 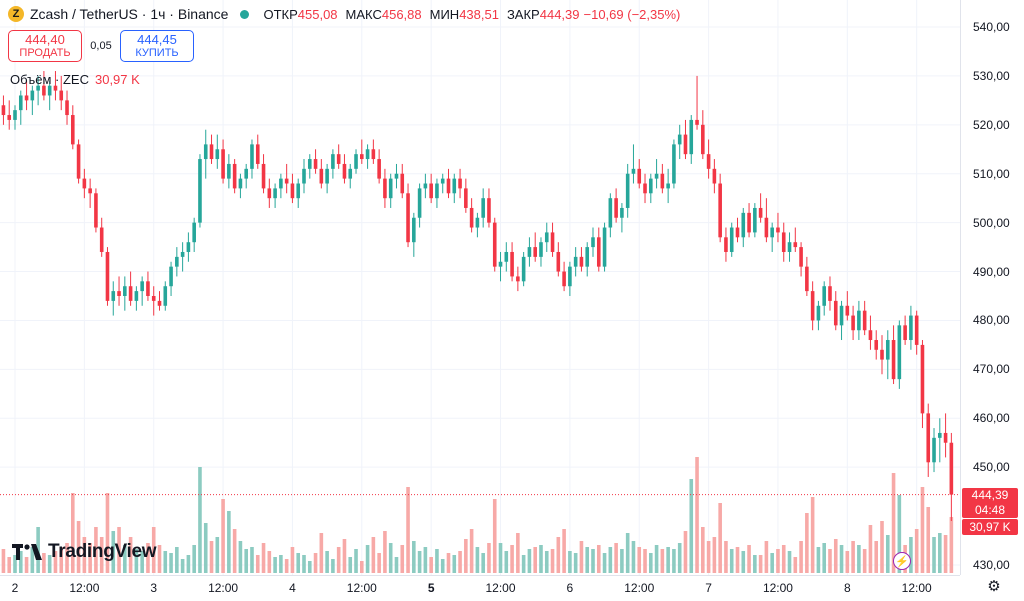 What do you see at coordinates (45, 52) in the screenshot?
I see `sell-label: ПРОДАТЬ` at bounding box center [45, 52].